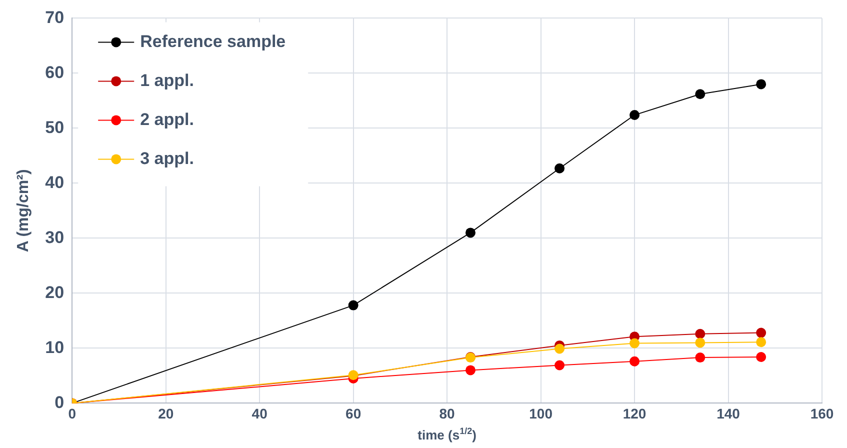 The width and height of the screenshot is (847, 448). I want to click on y-axis-title: A (mg/cm²), so click(23, 210).